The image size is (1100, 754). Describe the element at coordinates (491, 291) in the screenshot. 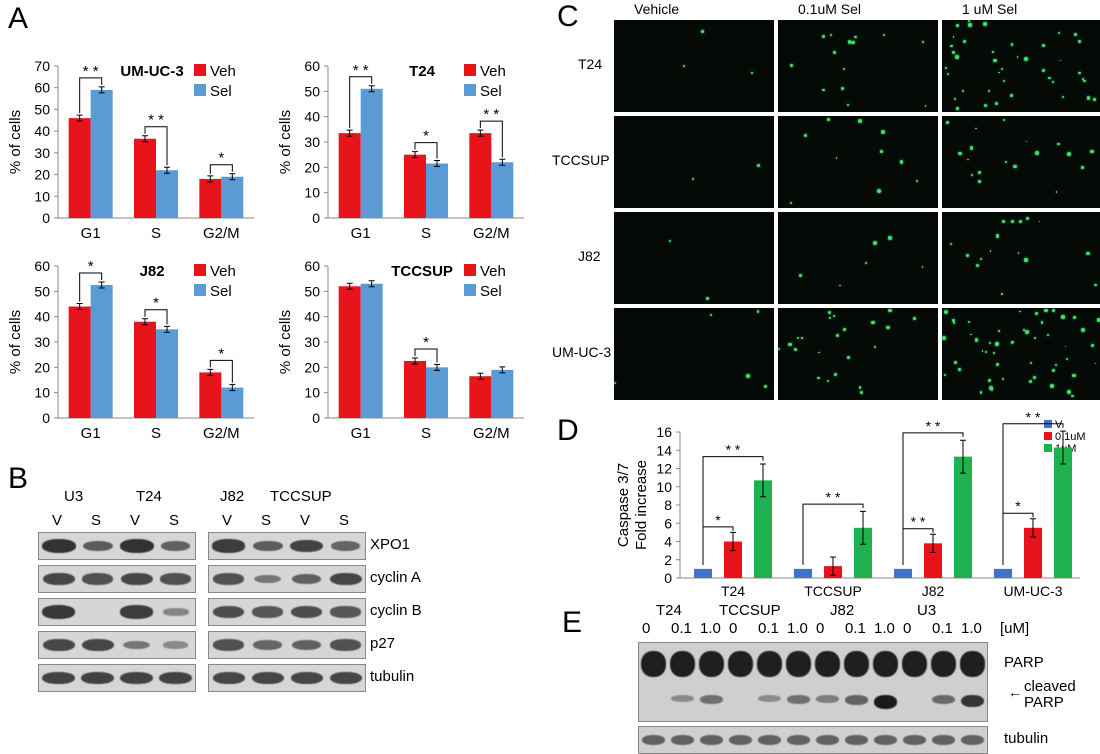

I see `legend-label-sel: Sel` at that location.